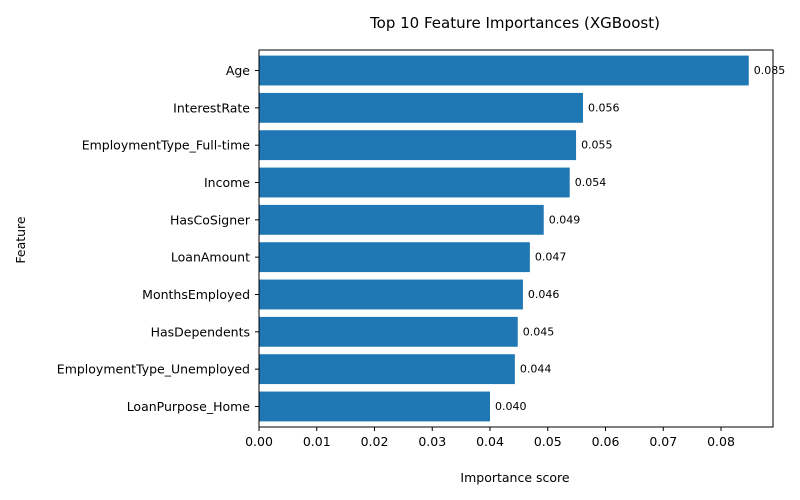 The width and height of the screenshot is (800, 500). Describe the element at coordinates (196, 294) in the screenshot. I see `y-tick-label: MonthsEmployed` at that location.